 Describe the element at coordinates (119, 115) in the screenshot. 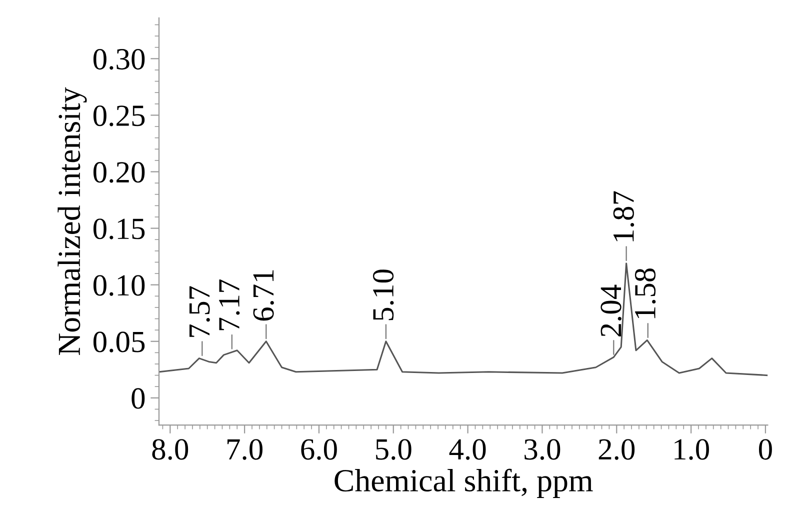

I see `y-tick-label: 0.25` at that location.